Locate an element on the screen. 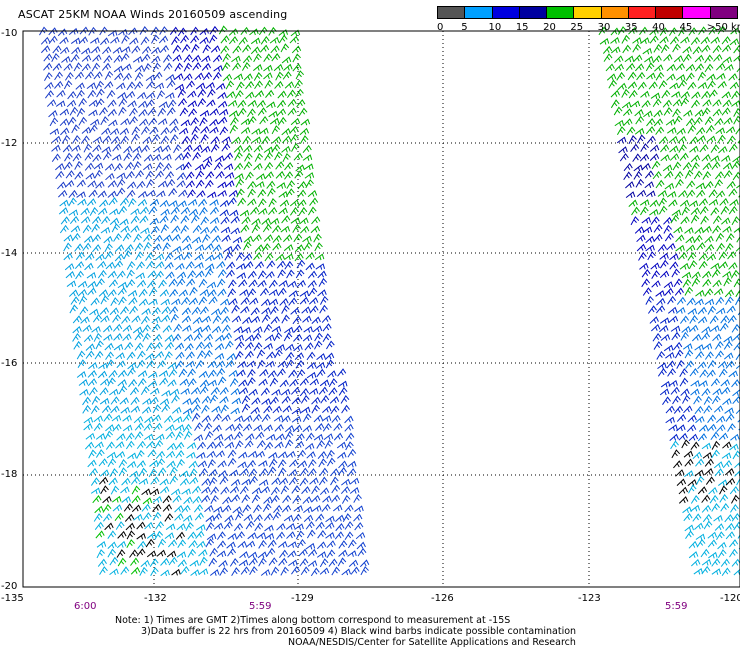  y-tick-14: -14 is located at coordinates (9, 253).